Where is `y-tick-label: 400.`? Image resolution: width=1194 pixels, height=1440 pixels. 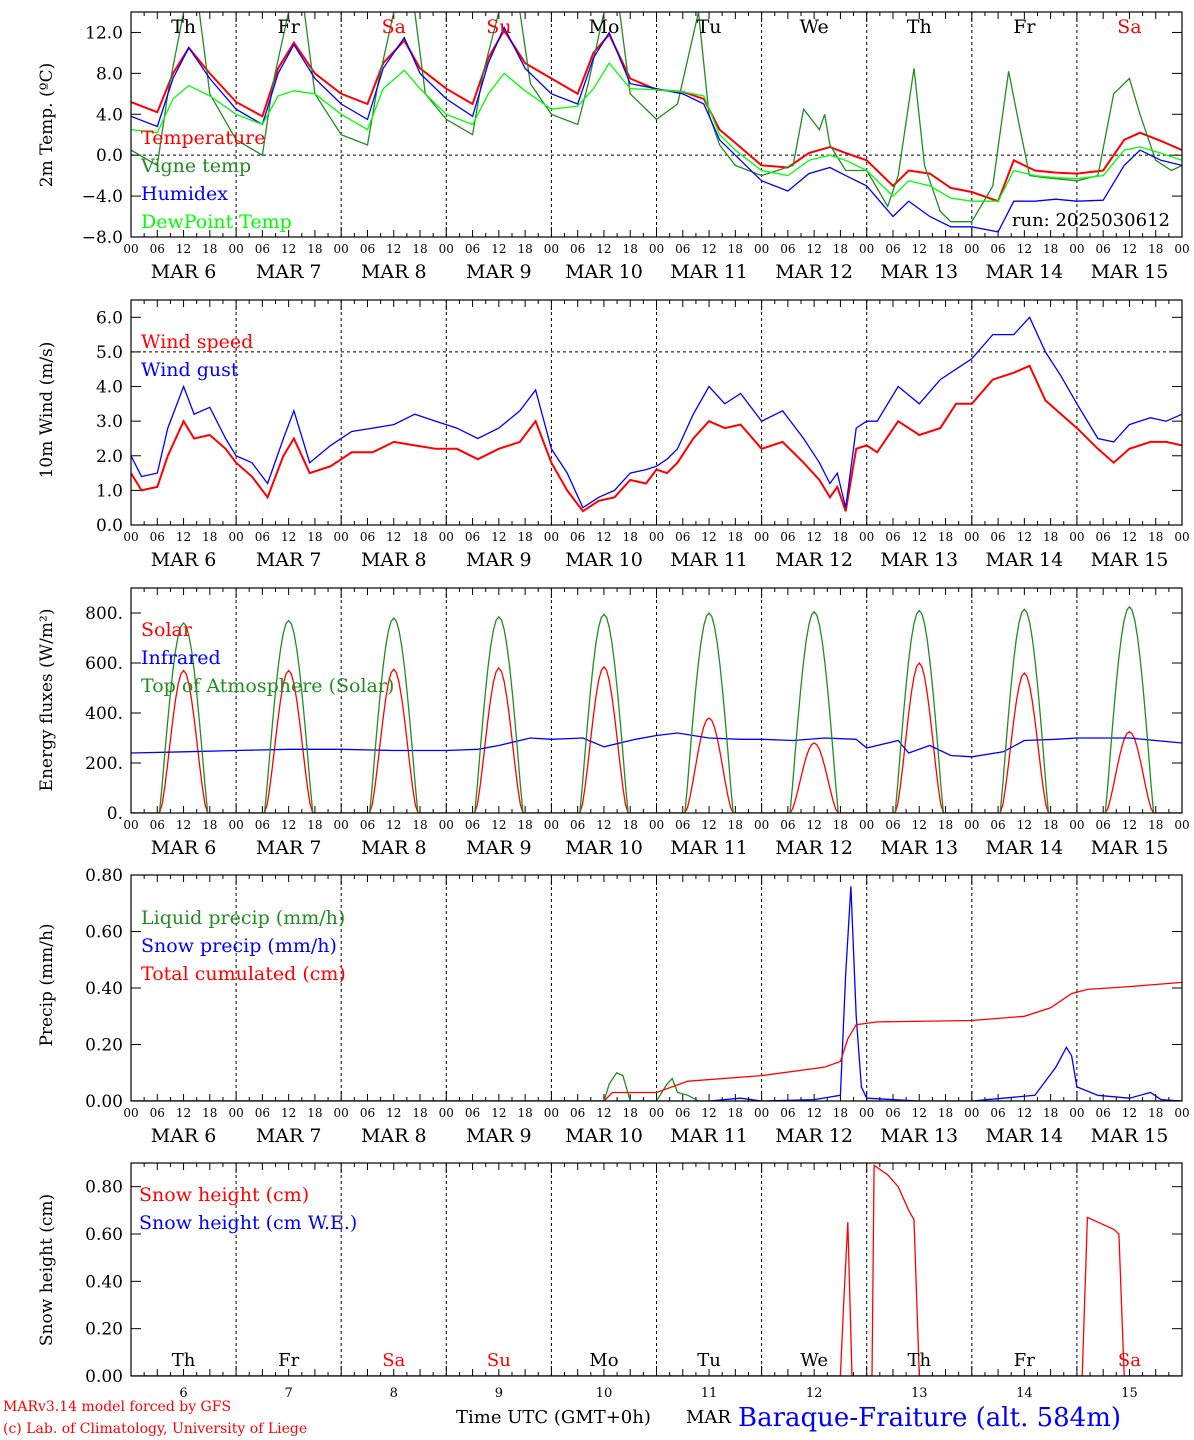 y-tick-label: 400. is located at coordinates (104, 714).